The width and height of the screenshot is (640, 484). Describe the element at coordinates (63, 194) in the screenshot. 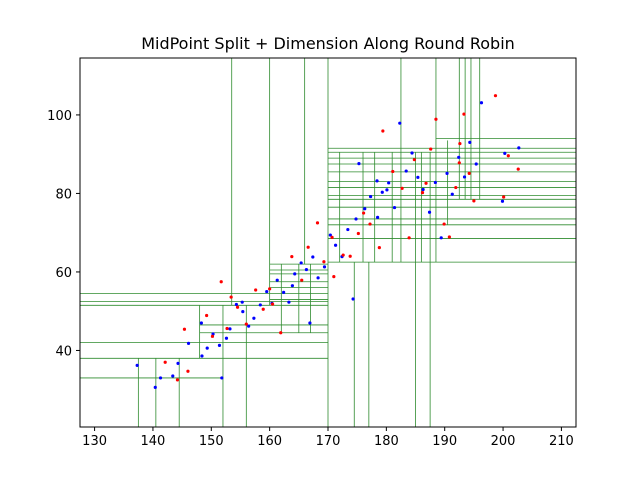

I see `y-tick-label: 80` at that location.